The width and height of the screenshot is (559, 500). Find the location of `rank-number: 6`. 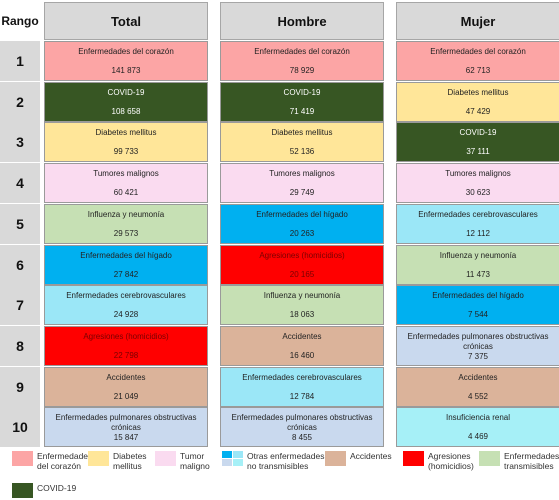

rank-number: 6 is located at coordinates (20, 264).